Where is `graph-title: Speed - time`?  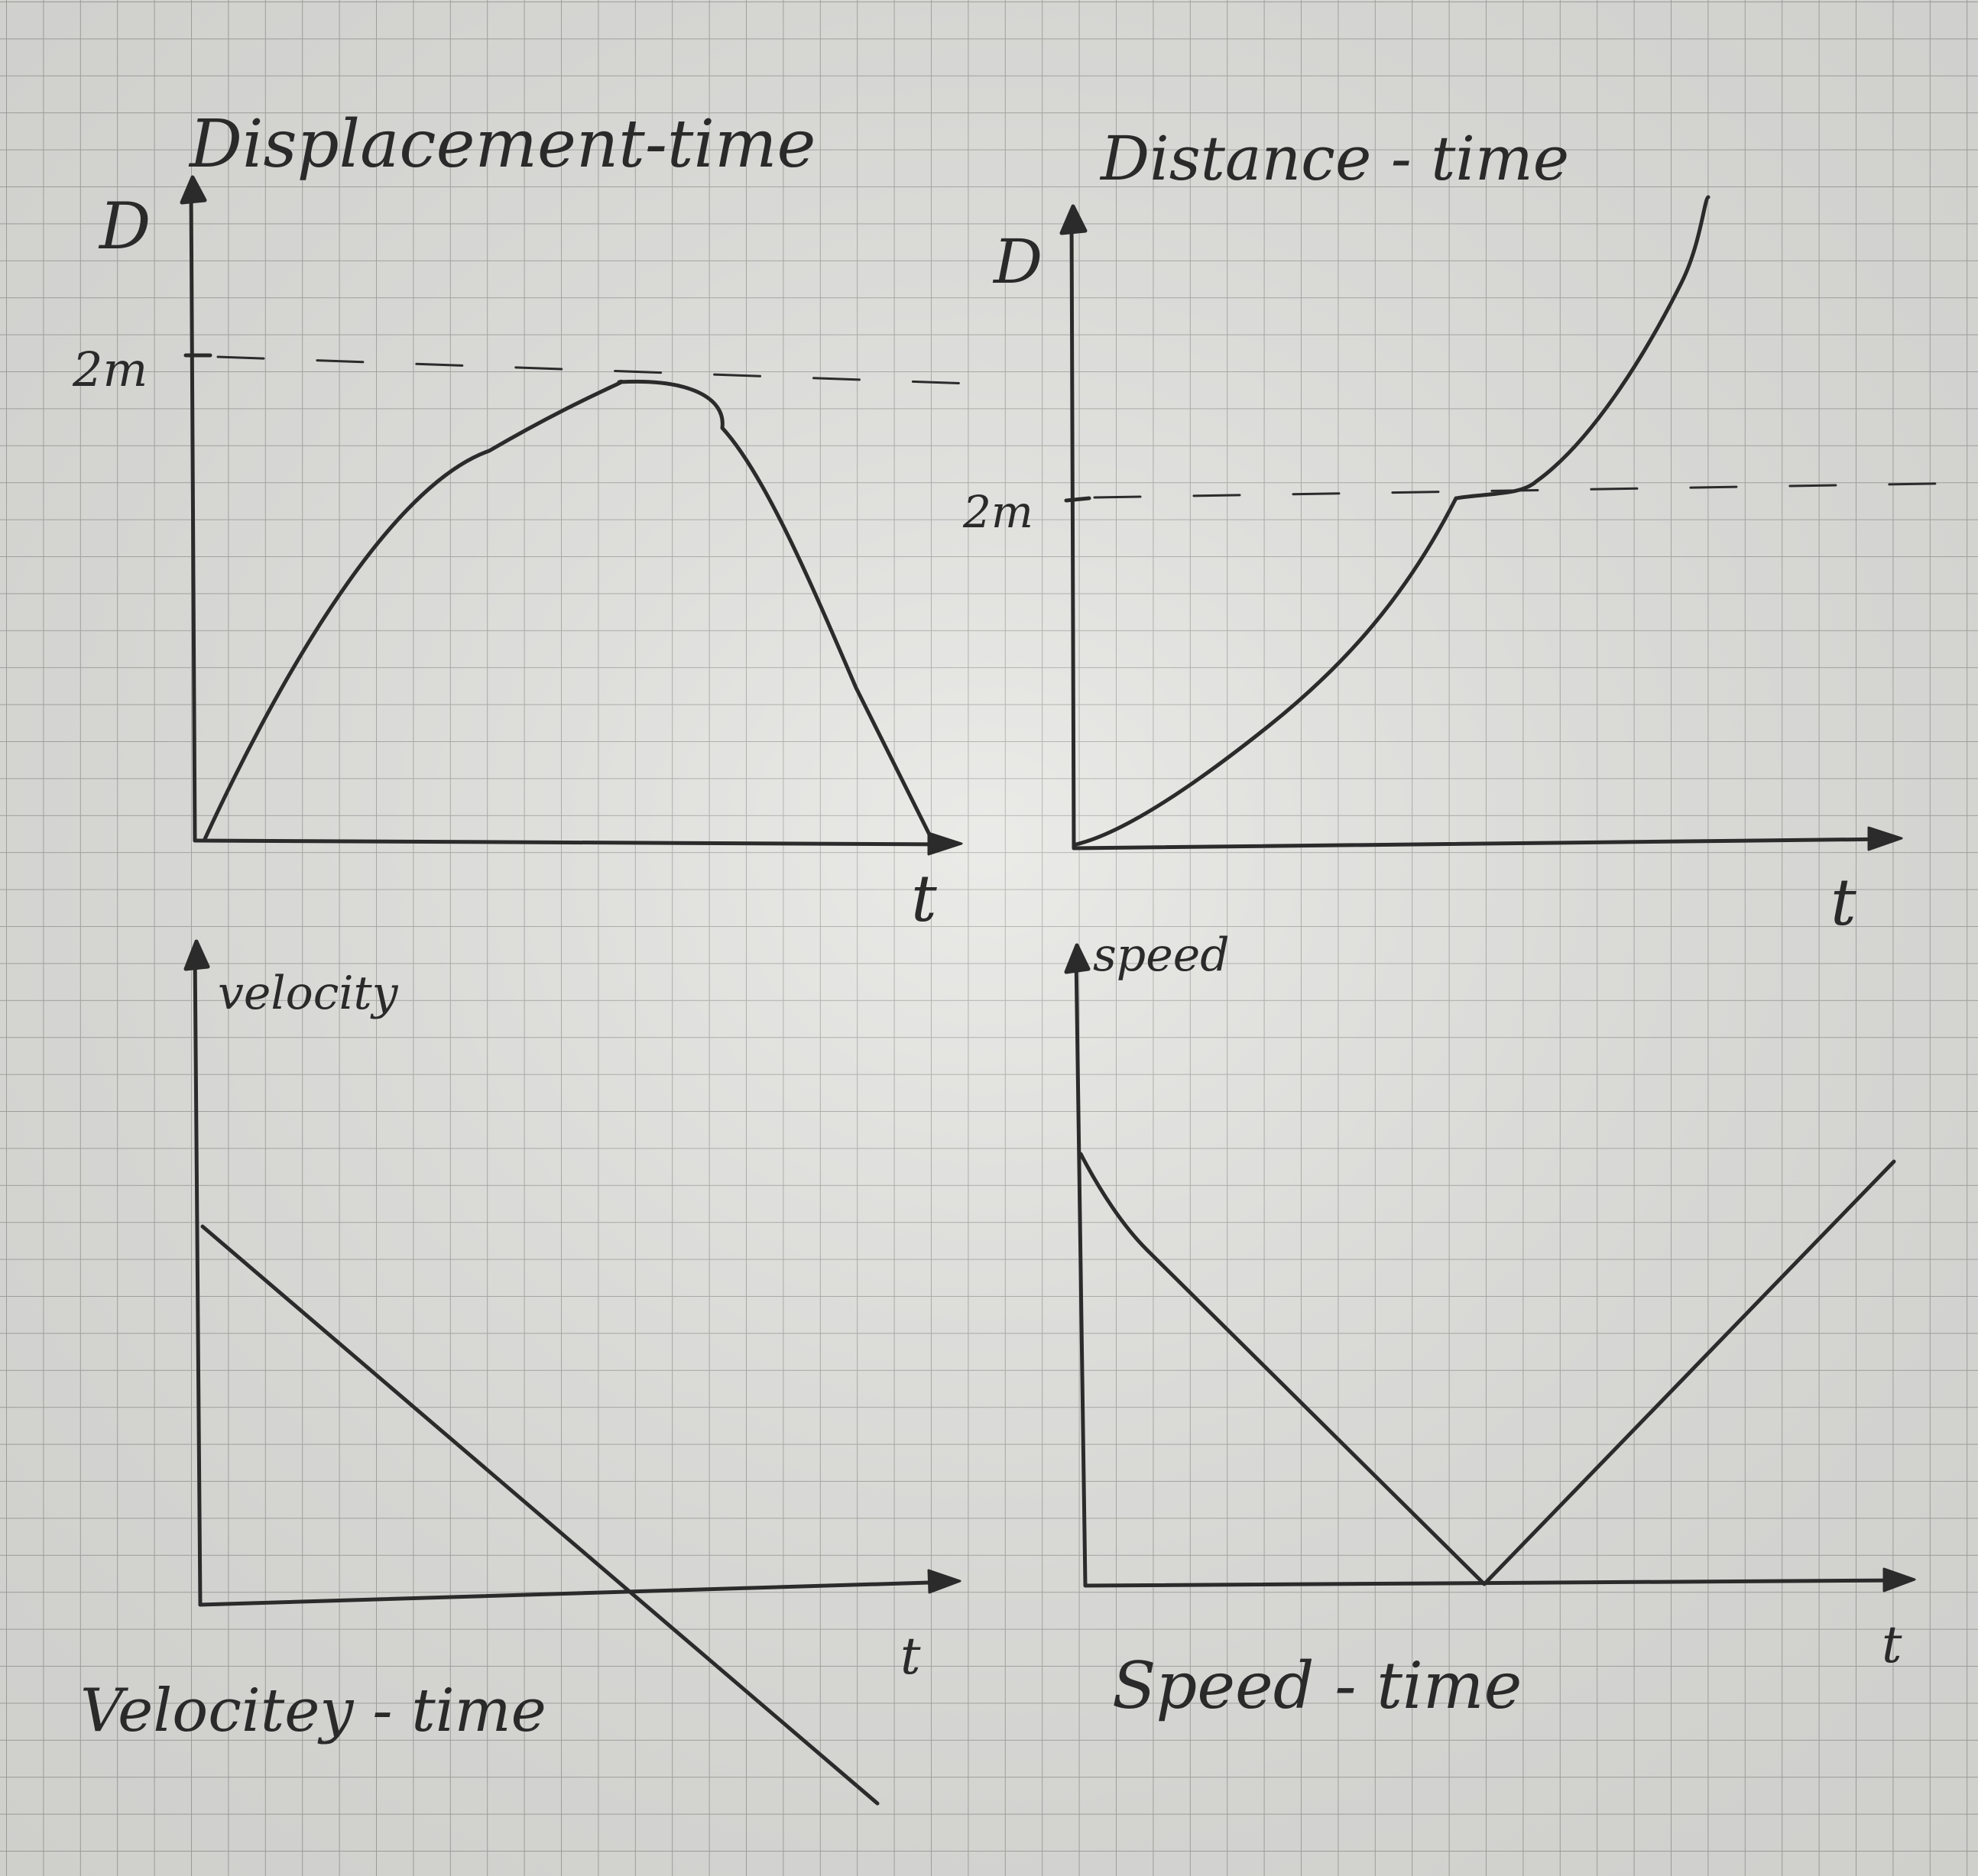 graph-title: Speed - time is located at coordinates (1317, 1686).